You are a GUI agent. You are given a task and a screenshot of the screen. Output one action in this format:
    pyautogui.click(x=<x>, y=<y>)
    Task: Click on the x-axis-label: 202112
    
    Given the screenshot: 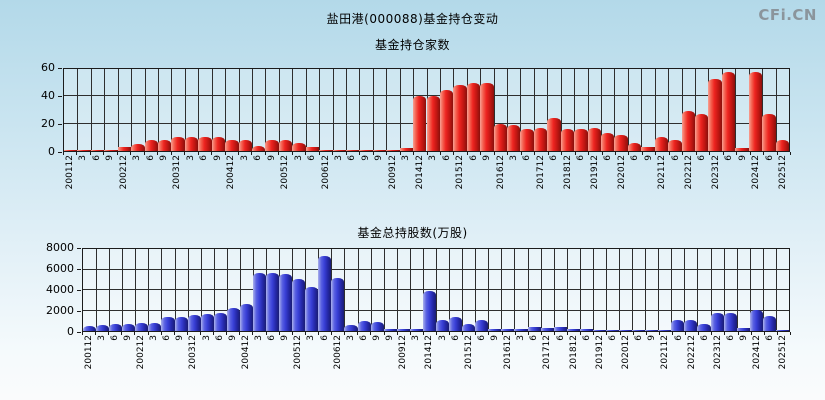 What is the action you would take?
    pyautogui.click(x=665, y=352)
    